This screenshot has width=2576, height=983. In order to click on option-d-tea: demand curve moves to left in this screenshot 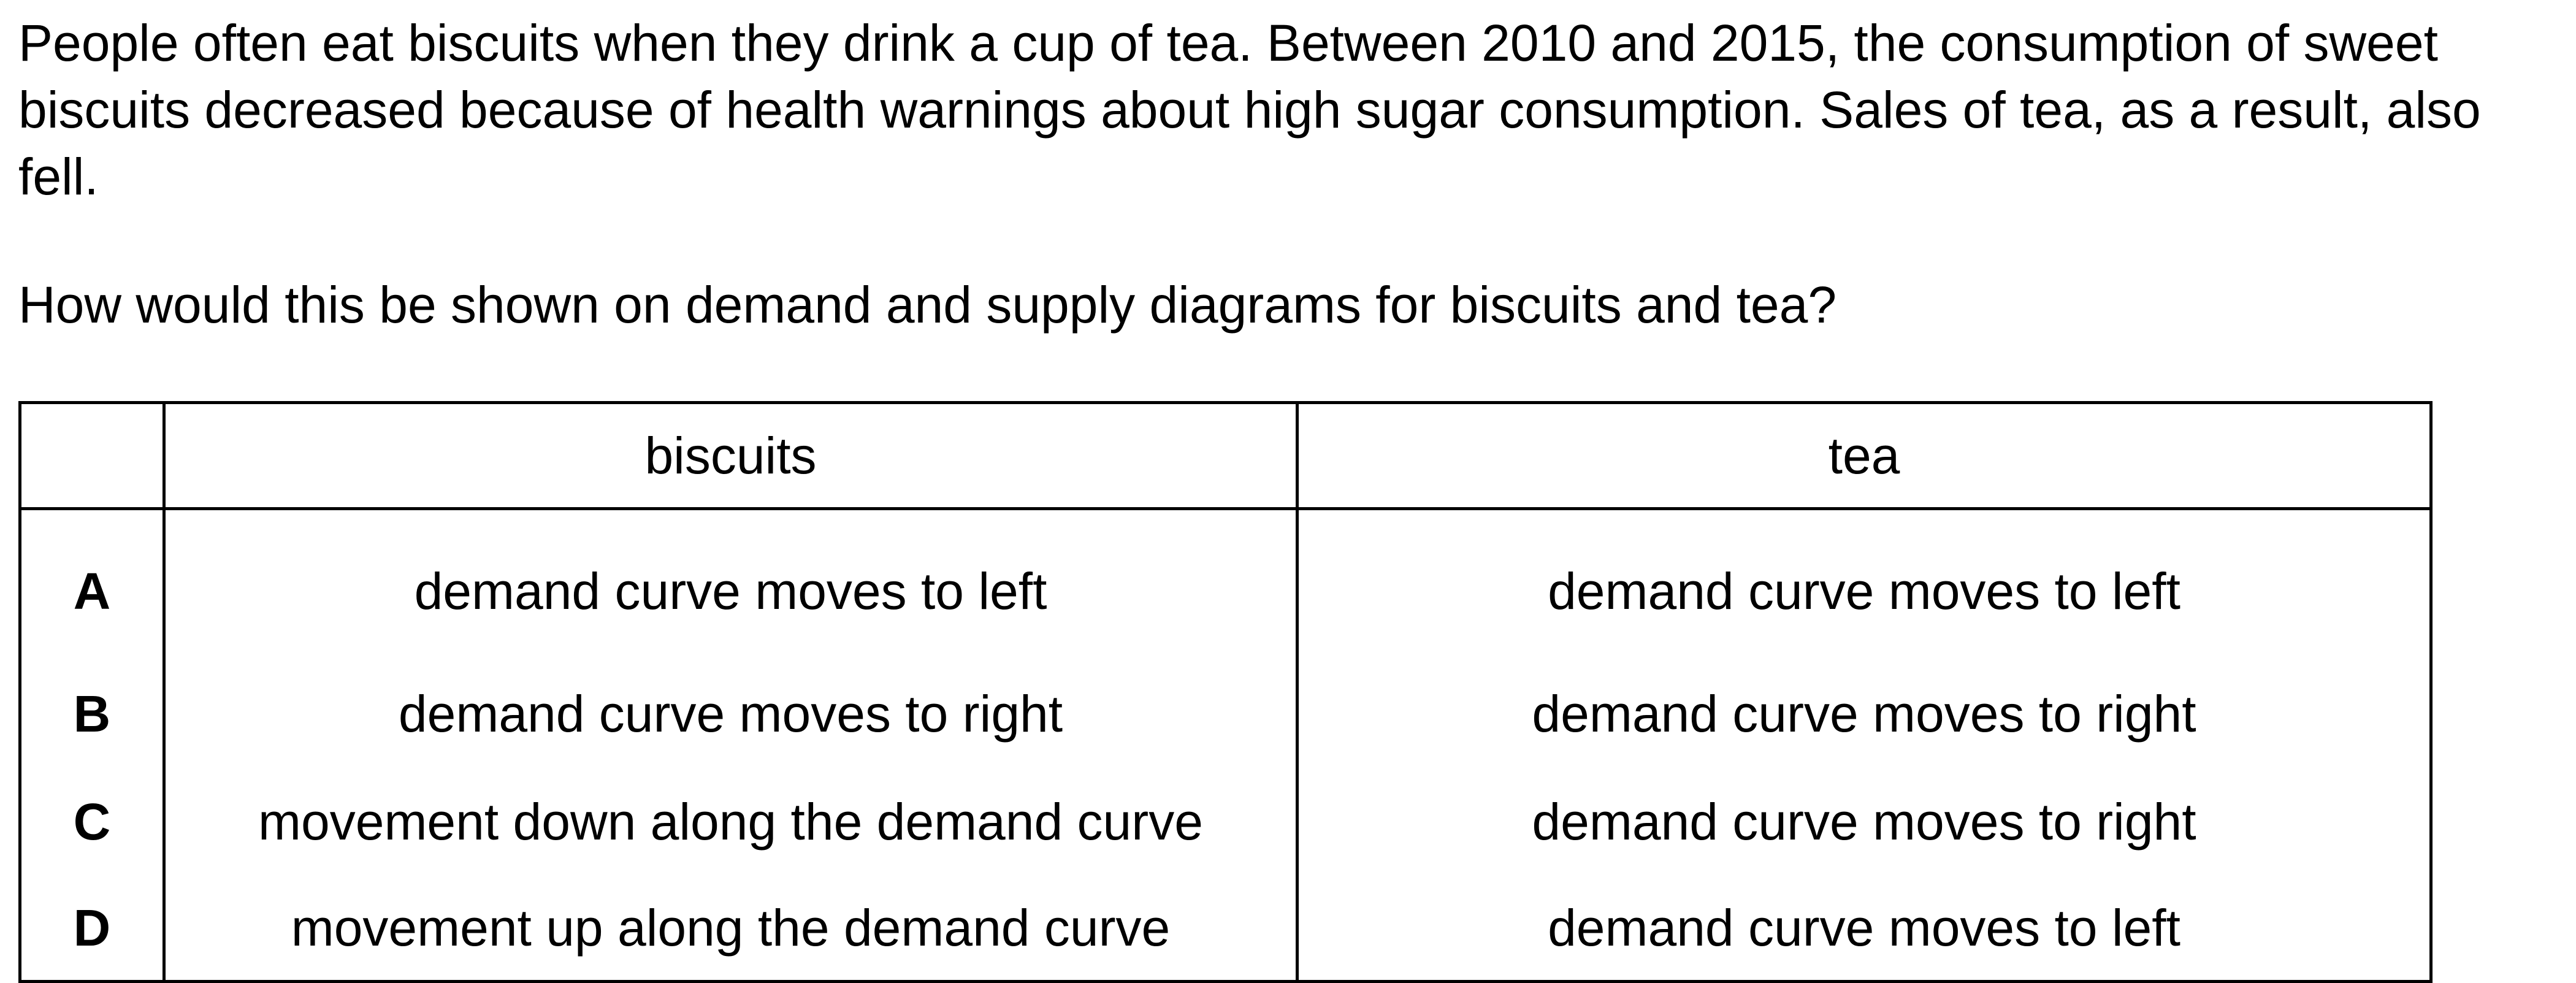, I will do `click(1864, 929)`.